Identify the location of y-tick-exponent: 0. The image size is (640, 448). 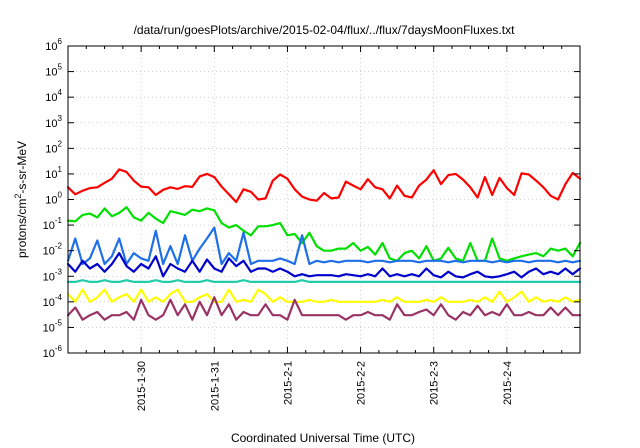
(60, 195).